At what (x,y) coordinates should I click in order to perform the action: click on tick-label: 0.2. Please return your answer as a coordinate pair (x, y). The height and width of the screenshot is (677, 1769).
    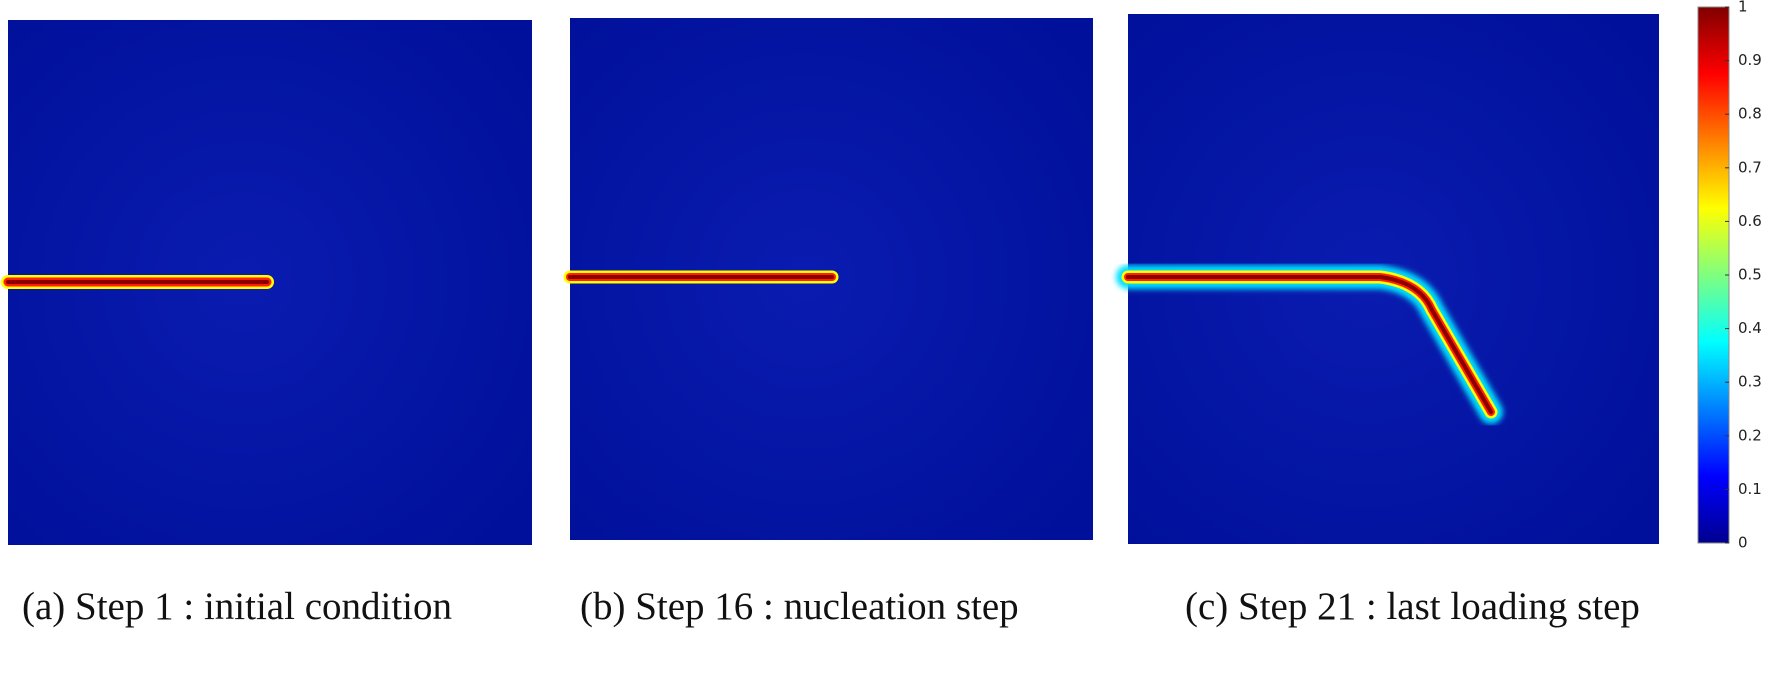
    Looking at the image, I should click on (1750, 435).